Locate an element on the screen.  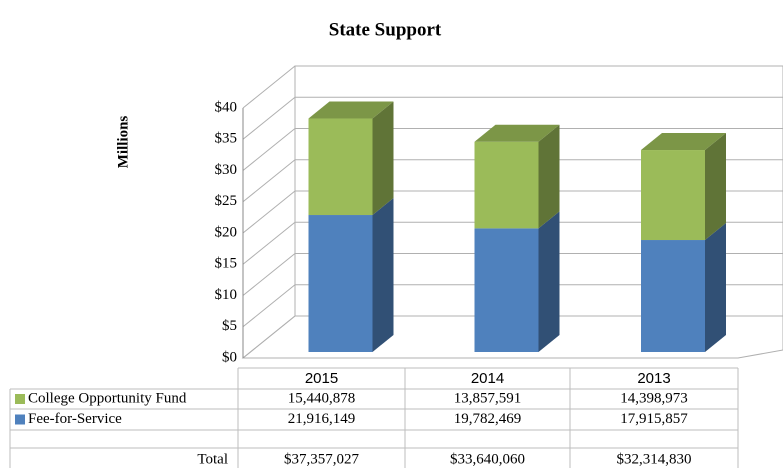
table-value: 15,440,878 is located at coordinates (322, 398).